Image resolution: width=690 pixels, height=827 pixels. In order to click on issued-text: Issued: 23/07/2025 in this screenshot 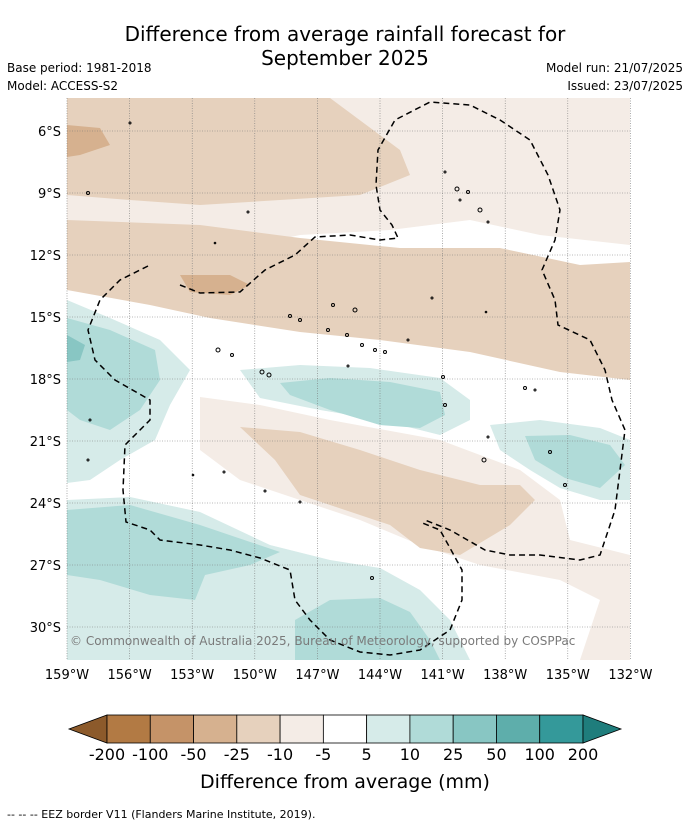, I will do `click(625, 86)`.